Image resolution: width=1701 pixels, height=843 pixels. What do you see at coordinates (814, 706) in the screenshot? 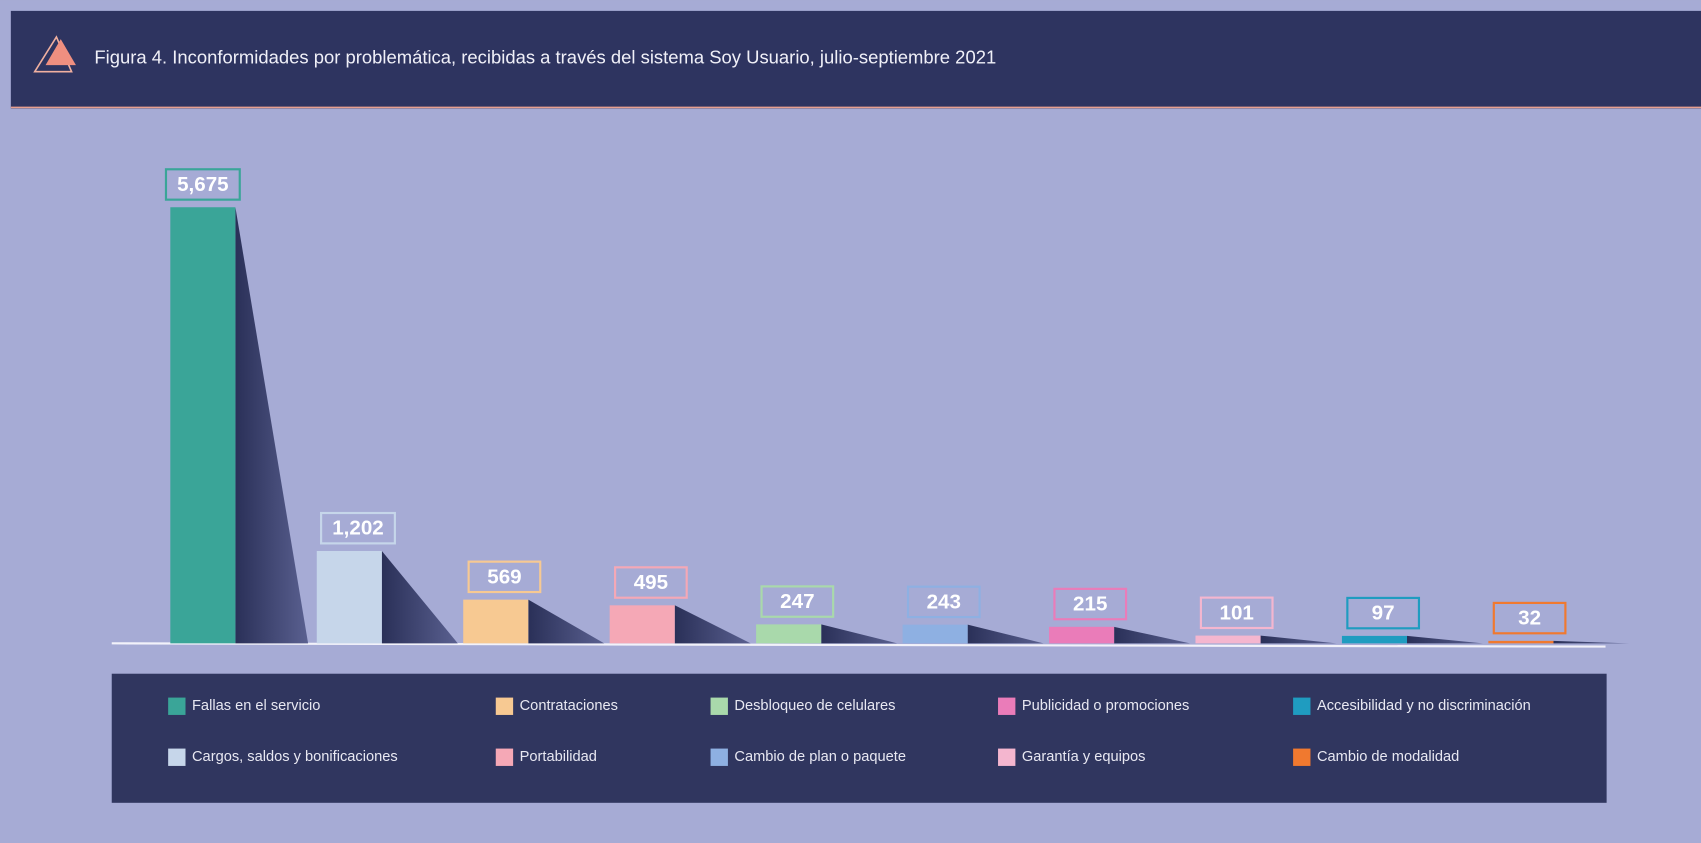
I see `legend-label: Desbloqueo de celulares` at bounding box center [814, 706].